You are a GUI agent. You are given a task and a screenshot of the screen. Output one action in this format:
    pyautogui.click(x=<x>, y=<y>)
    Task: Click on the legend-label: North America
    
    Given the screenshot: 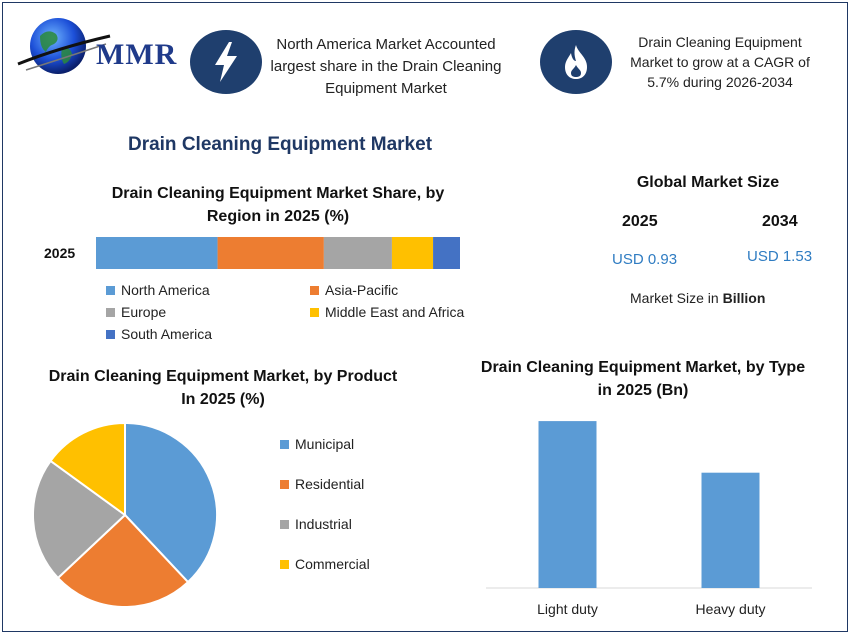 What is the action you would take?
    pyautogui.click(x=165, y=290)
    